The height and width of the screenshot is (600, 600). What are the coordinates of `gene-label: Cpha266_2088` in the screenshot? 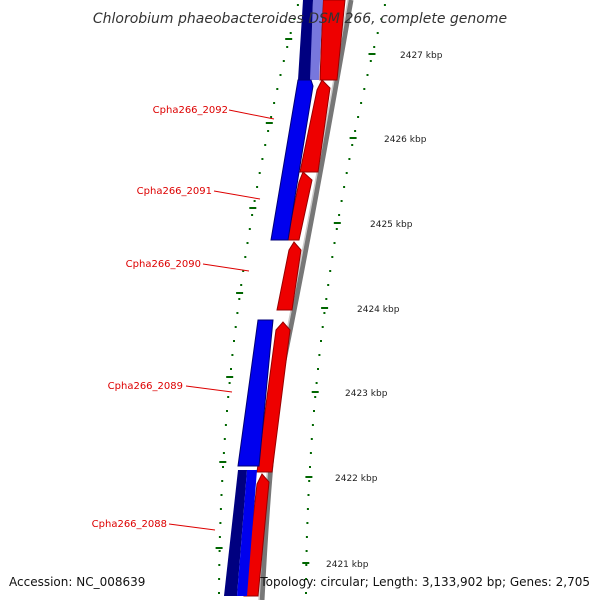 It's located at (129, 524).